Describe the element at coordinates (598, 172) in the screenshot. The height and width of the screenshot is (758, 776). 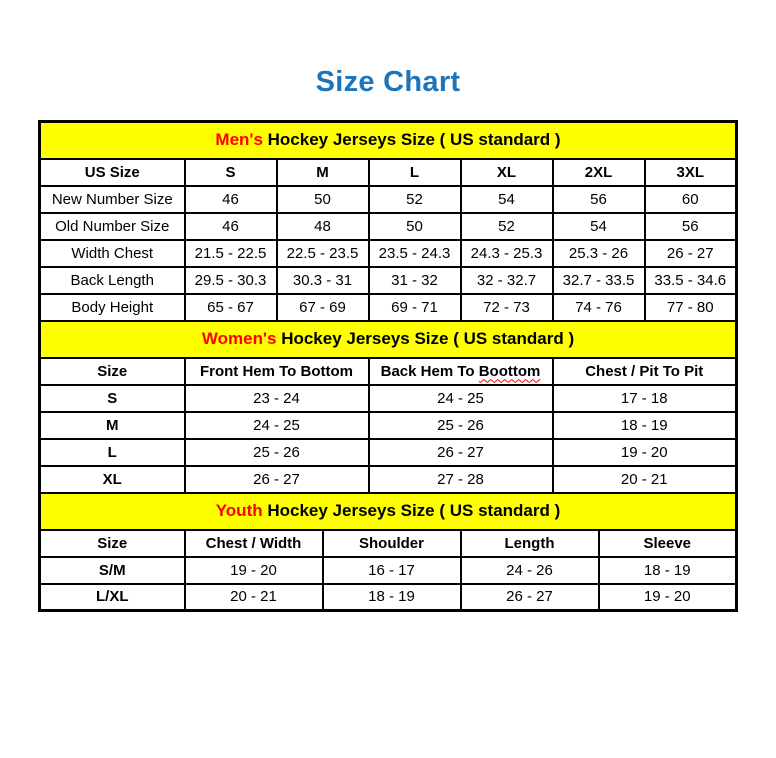
I see `column-header: 2XL` at that location.